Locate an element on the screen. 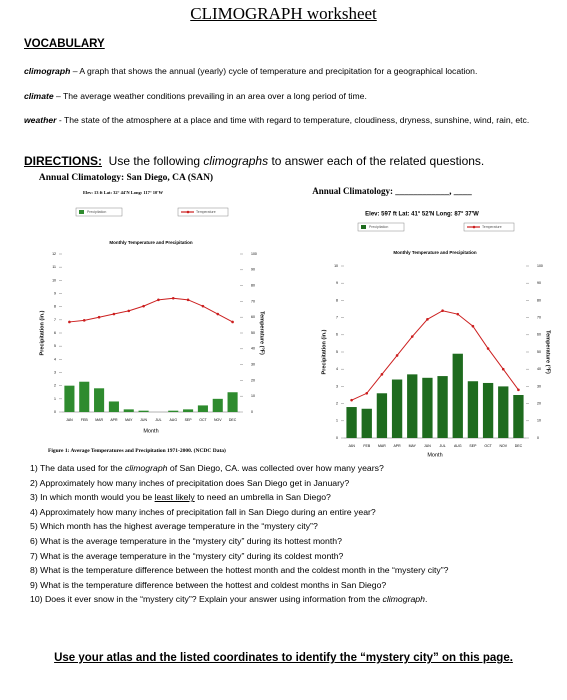 This screenshot has height=700, width=567. directions-text: to answer each of the related questions. is located at coordinates (378, 161).